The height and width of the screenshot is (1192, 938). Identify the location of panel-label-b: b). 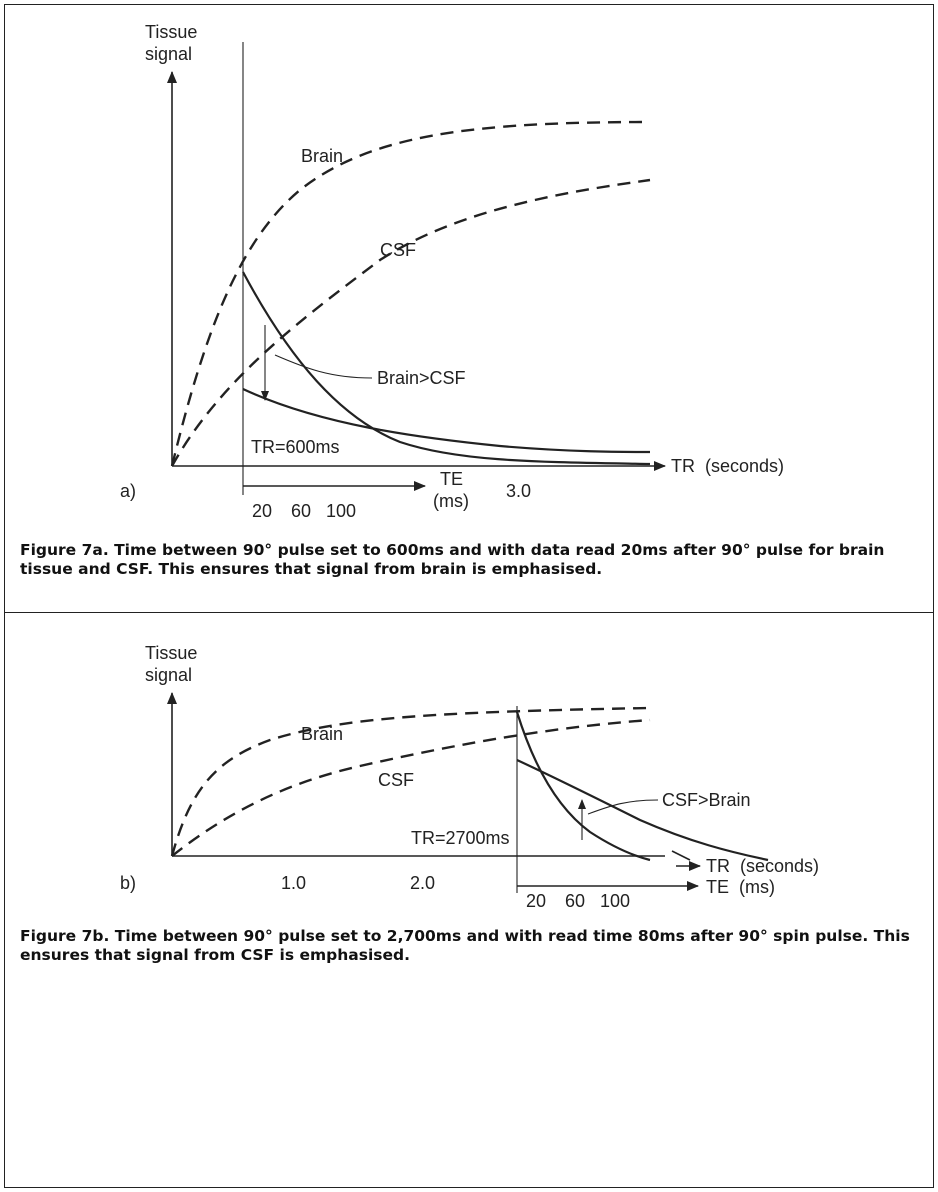
(128, 883).